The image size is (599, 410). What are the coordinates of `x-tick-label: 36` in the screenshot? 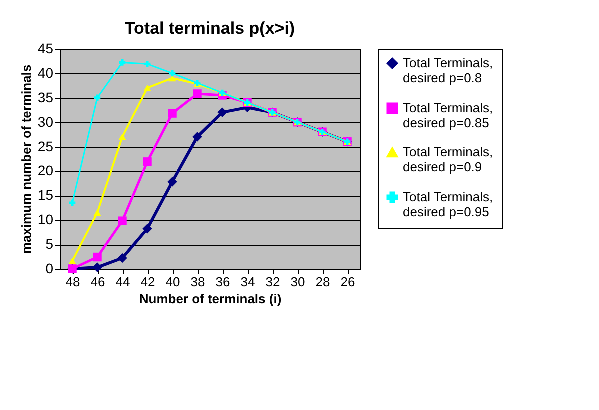 It's located at (223, 282).